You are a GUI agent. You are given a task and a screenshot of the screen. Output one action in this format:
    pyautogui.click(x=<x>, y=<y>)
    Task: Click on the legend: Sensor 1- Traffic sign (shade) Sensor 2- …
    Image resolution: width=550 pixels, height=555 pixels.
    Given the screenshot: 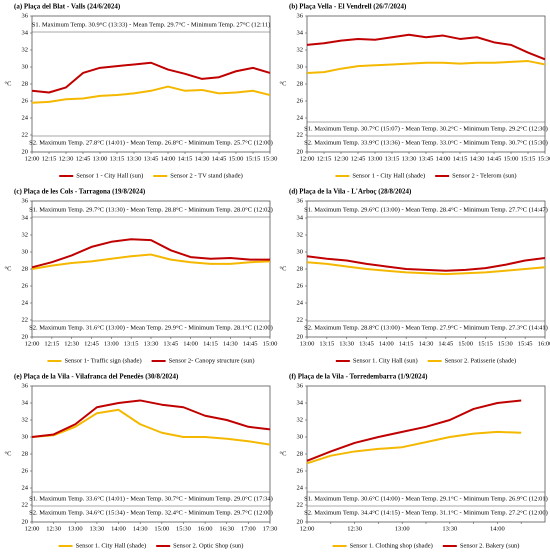 What is the action you would take?
    pyautogui.click(x=151, y=360)
    